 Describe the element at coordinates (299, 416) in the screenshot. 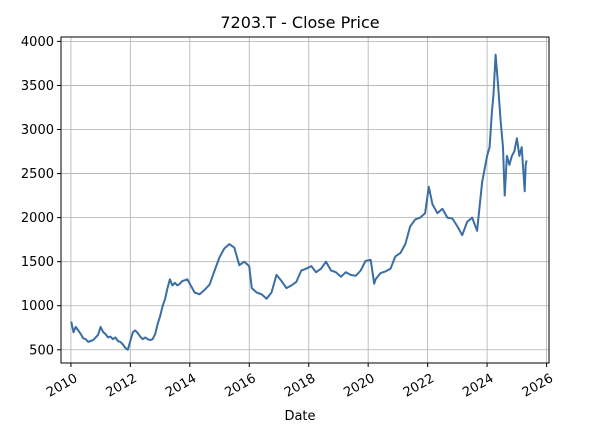

I see `x-axis-label: Date` at that location.